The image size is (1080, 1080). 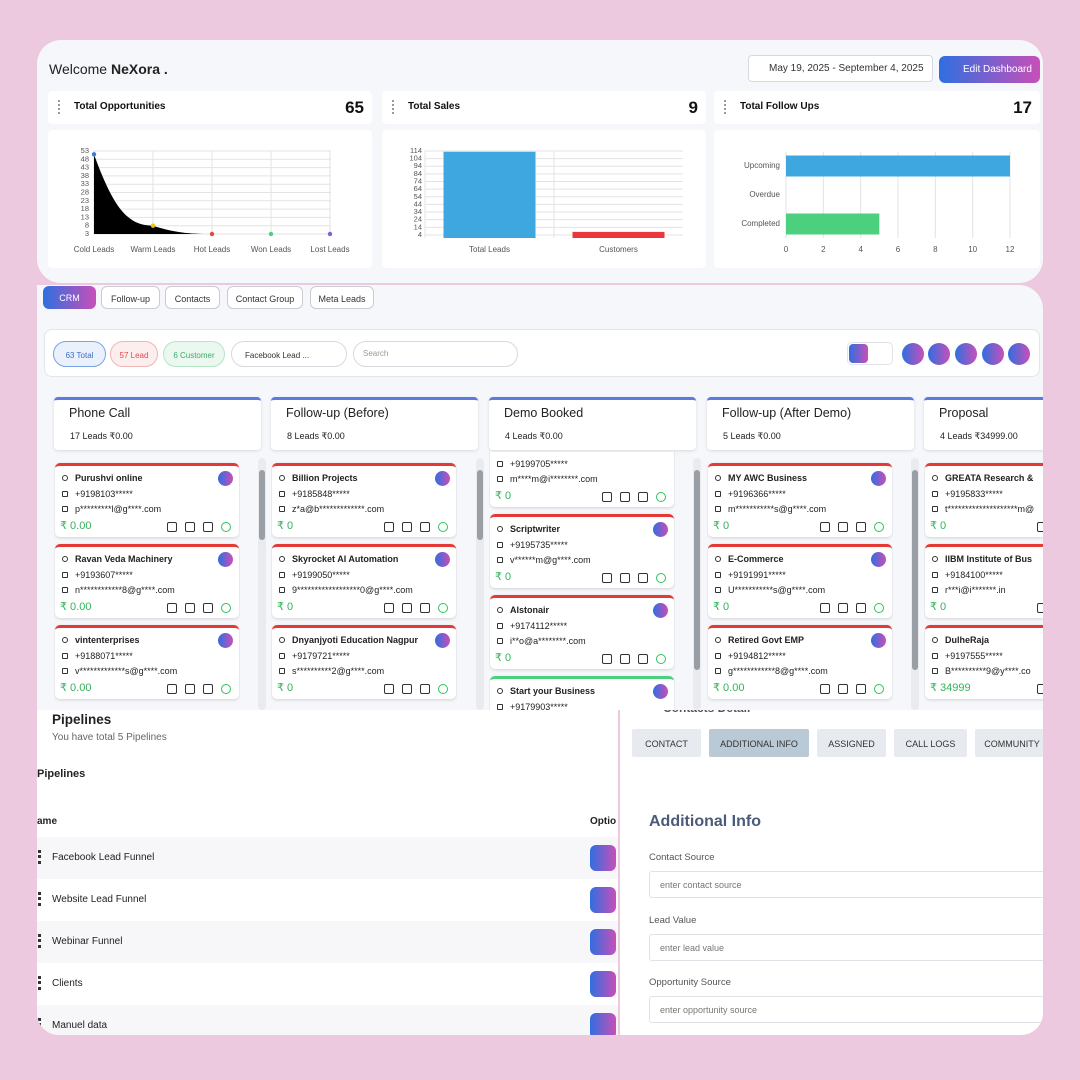 I want to click on text-input: enter lead value, so click(x=846, y=947).